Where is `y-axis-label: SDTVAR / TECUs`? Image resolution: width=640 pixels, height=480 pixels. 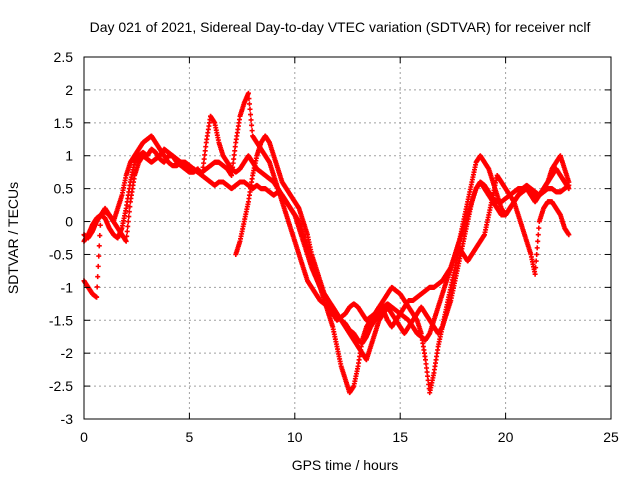
y-axis-label: SDTVAR / TECUs is located at coordinates (13, 238).